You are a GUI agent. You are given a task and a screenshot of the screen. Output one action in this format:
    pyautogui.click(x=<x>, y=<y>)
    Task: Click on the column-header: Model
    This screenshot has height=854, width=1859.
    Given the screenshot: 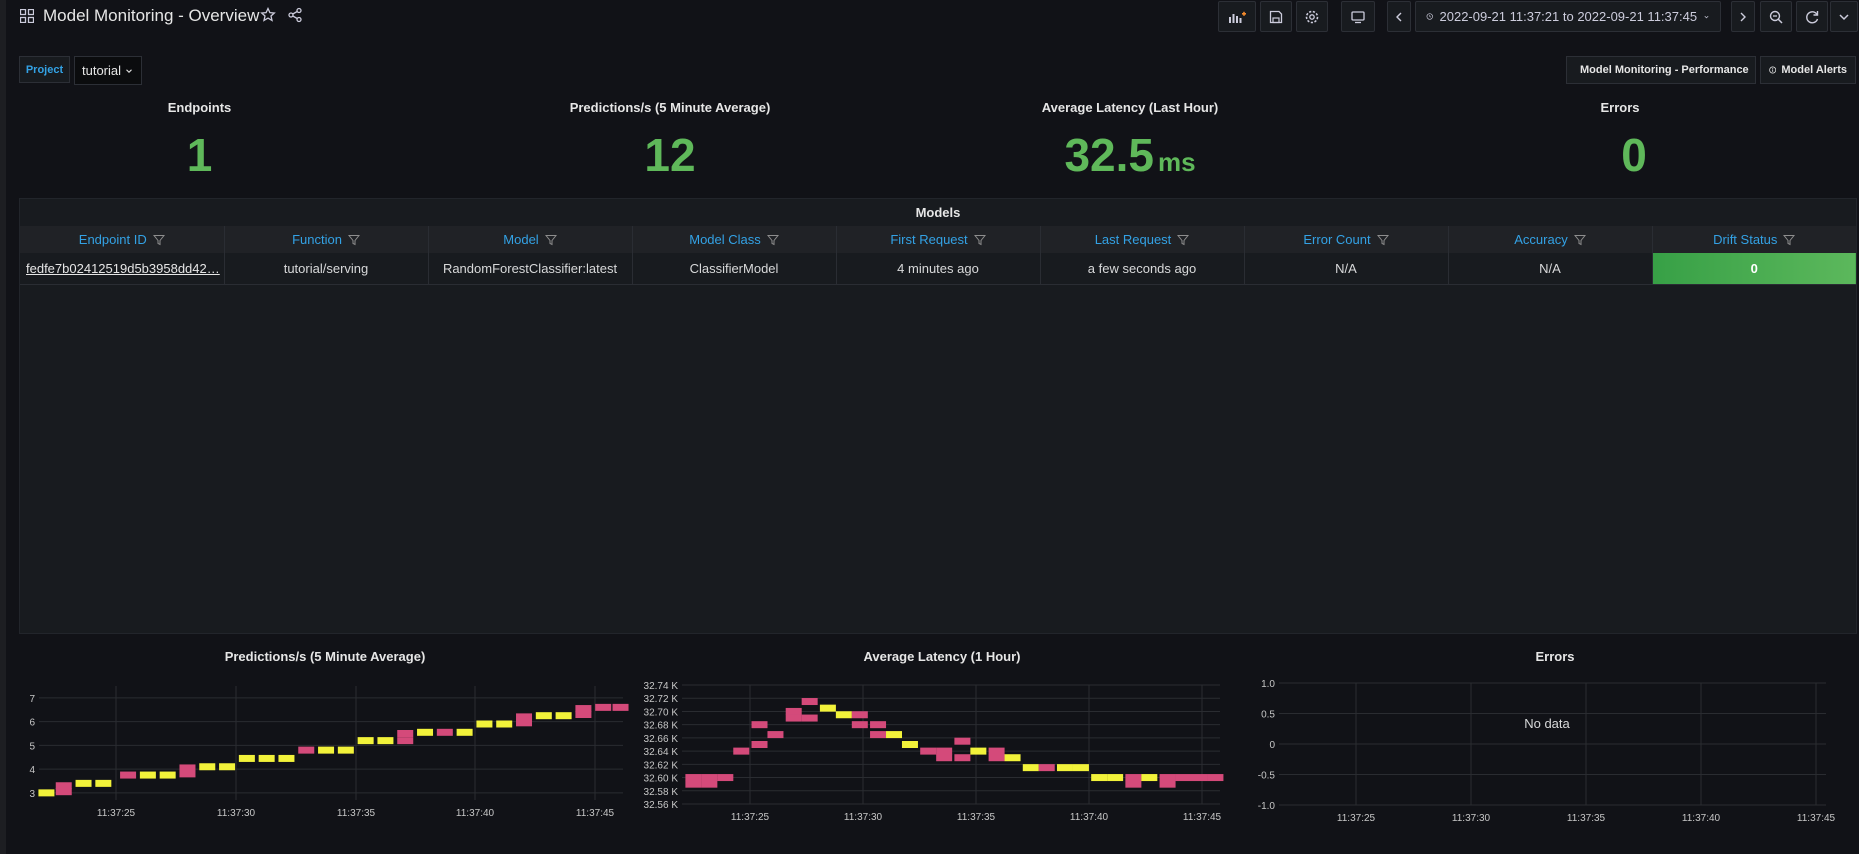 What is the action you would take?
    pyautogui.click(x=530, y=239)
    